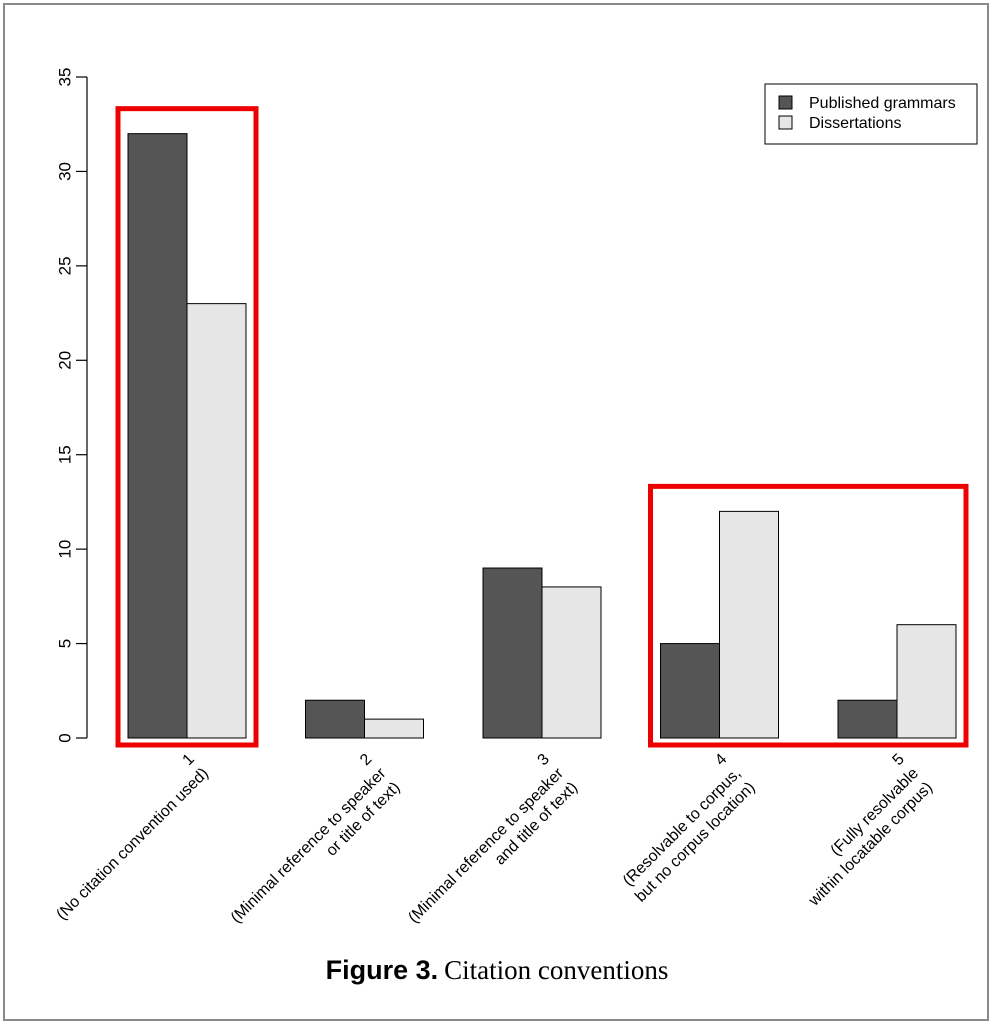 This screenshot has width=994, height=1026. Describe the element at coordinates (721, 760) in the screenshot. I see `x-tick-label-line: 4` at that location.